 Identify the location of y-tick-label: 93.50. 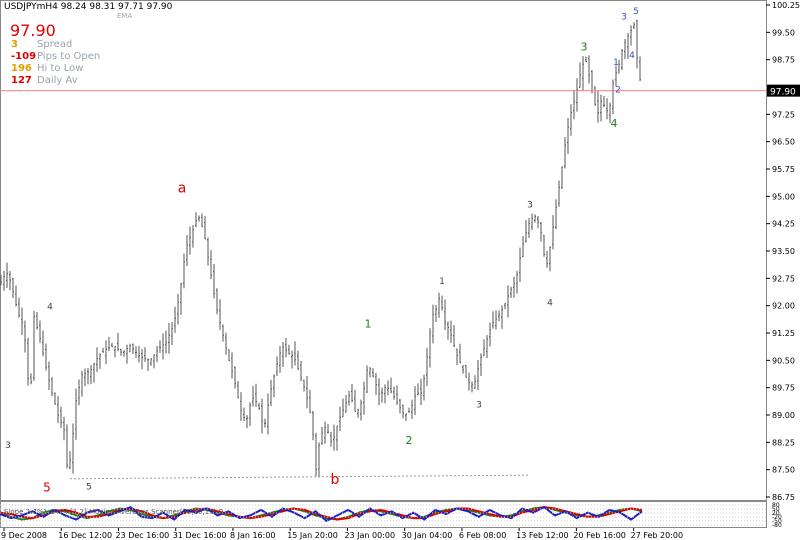
(783, 251).